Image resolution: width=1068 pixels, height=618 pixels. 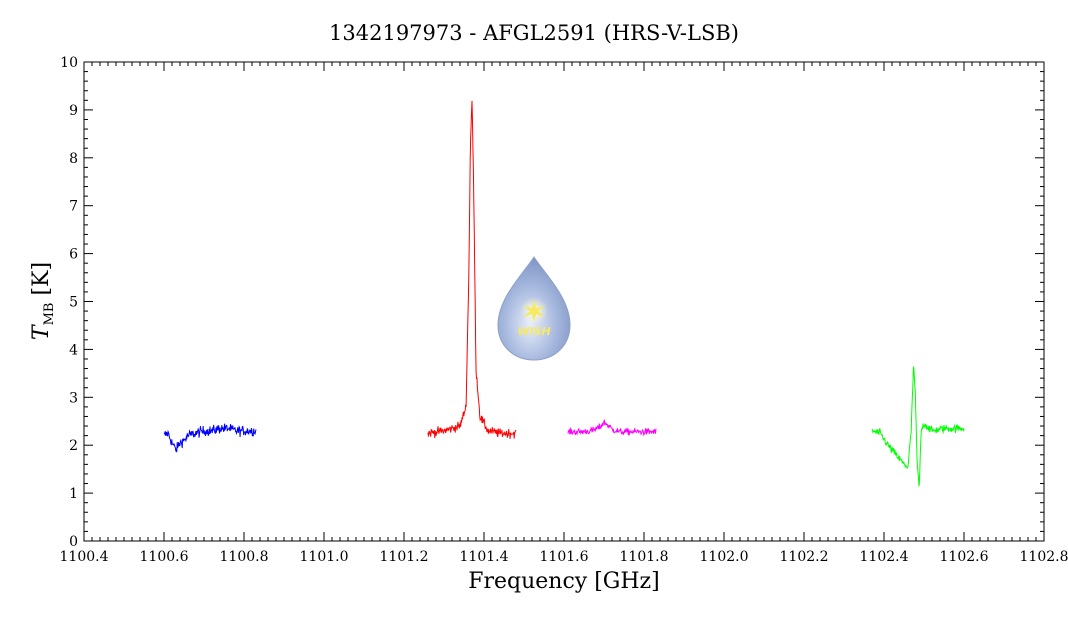 What do you see at coordinates (564, 557) in the screenshot?
I see `x-tick-label: 1101.6` at bounding box center [564, 557].